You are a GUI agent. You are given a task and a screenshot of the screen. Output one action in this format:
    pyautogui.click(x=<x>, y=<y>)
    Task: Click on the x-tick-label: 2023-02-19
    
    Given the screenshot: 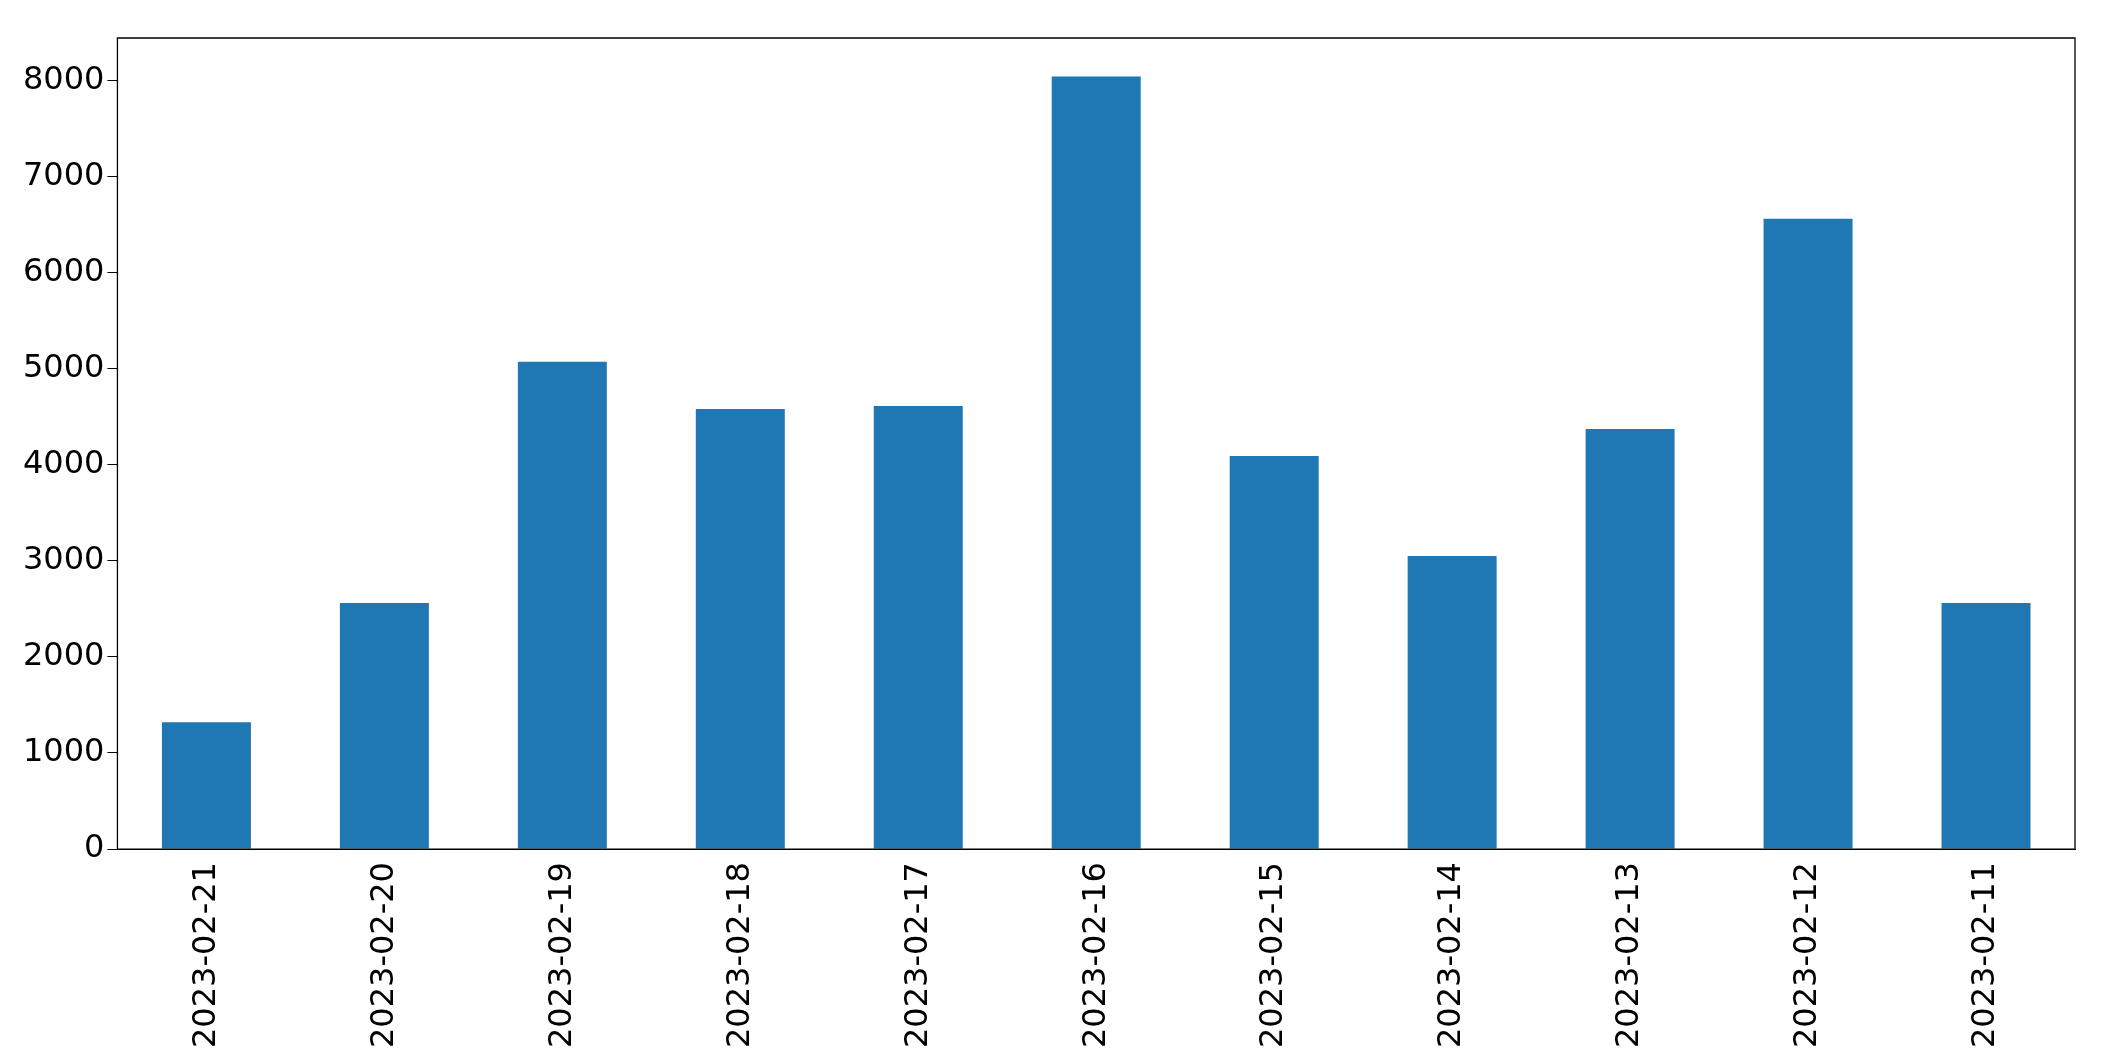 What is the action you would take?
    pyautogui.click(x=559, y=955)
    